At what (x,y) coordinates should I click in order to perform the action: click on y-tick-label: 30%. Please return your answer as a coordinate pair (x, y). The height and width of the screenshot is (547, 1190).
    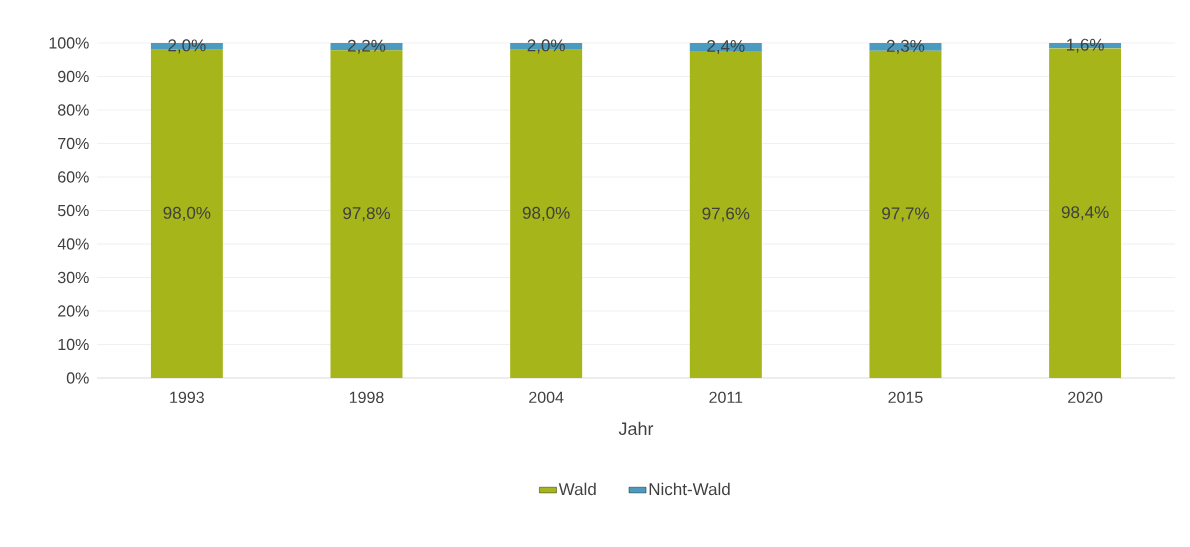
    Looking at the image, I should click on (73, 277).